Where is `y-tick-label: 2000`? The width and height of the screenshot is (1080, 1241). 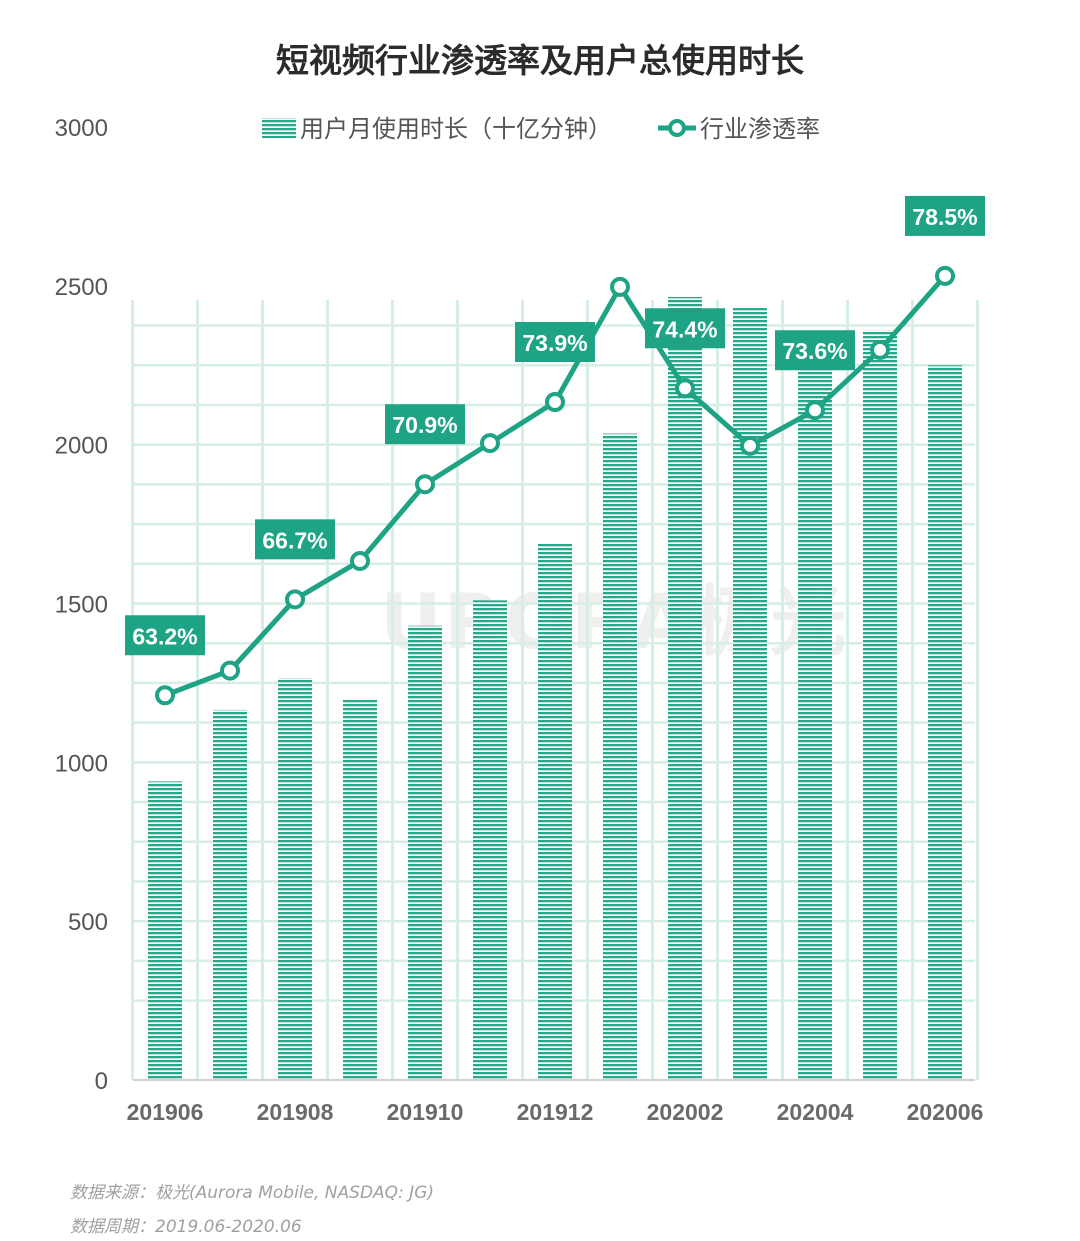
y-tick-label: 2000 is located at coordinates (81, 446).